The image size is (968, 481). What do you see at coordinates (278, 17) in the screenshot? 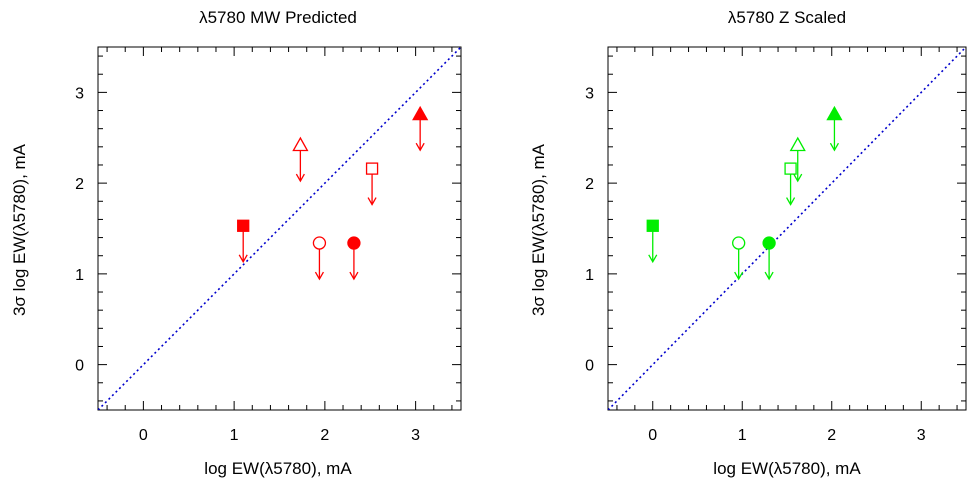
I see `chart-title: λ5780 MW Predicted` at bounding box center [278, 17].